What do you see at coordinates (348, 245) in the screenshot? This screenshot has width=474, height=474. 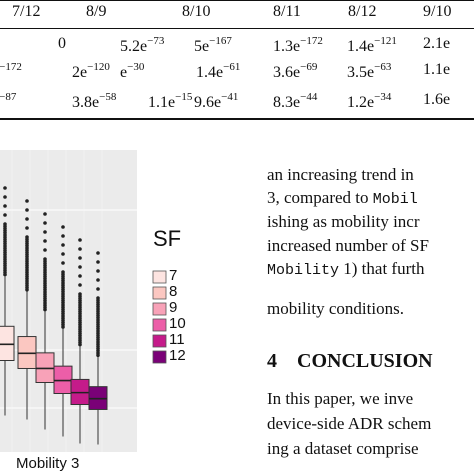 I see `text-line: increased number of SF` at bounding box center [348, 245].